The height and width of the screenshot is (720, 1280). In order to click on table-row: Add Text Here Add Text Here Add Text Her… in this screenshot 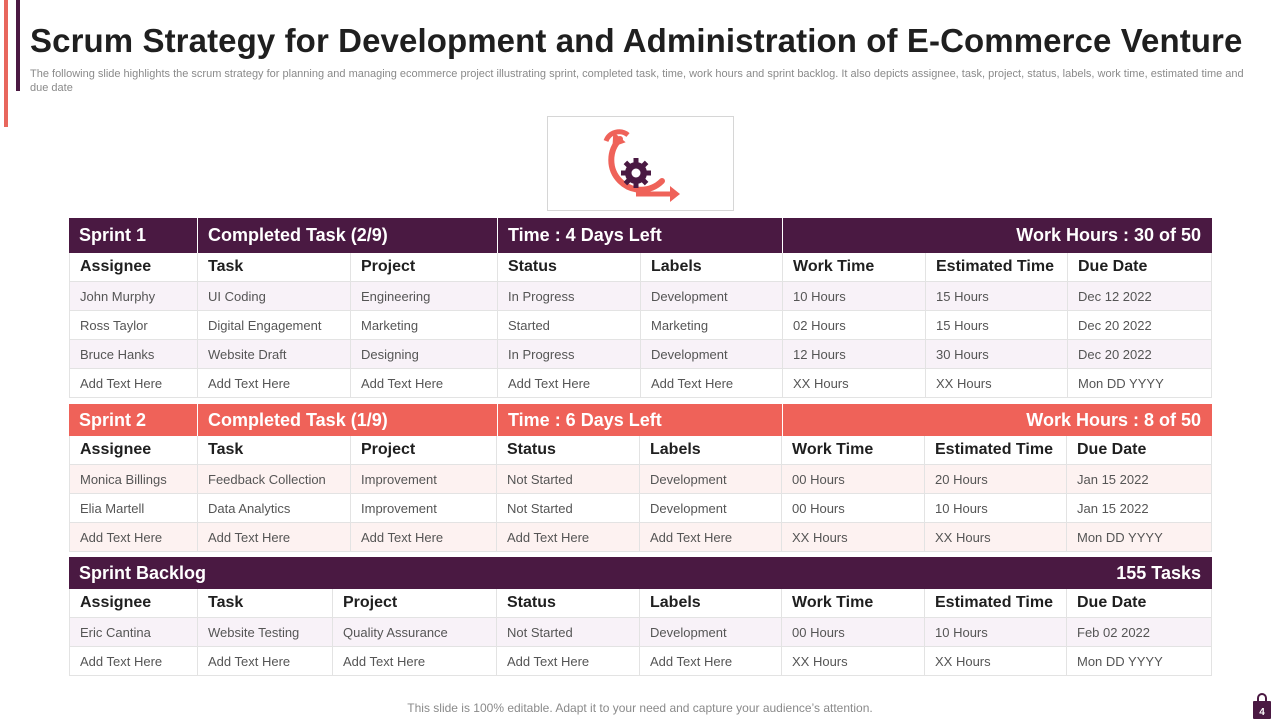, I will do `click(640, 537)`.